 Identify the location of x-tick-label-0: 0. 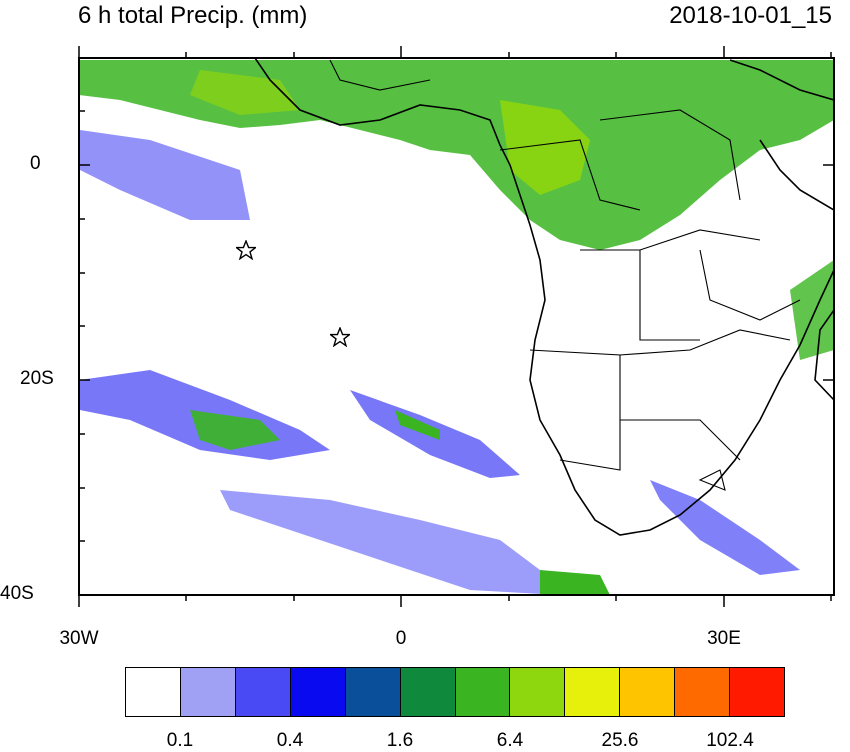
(401, 638).